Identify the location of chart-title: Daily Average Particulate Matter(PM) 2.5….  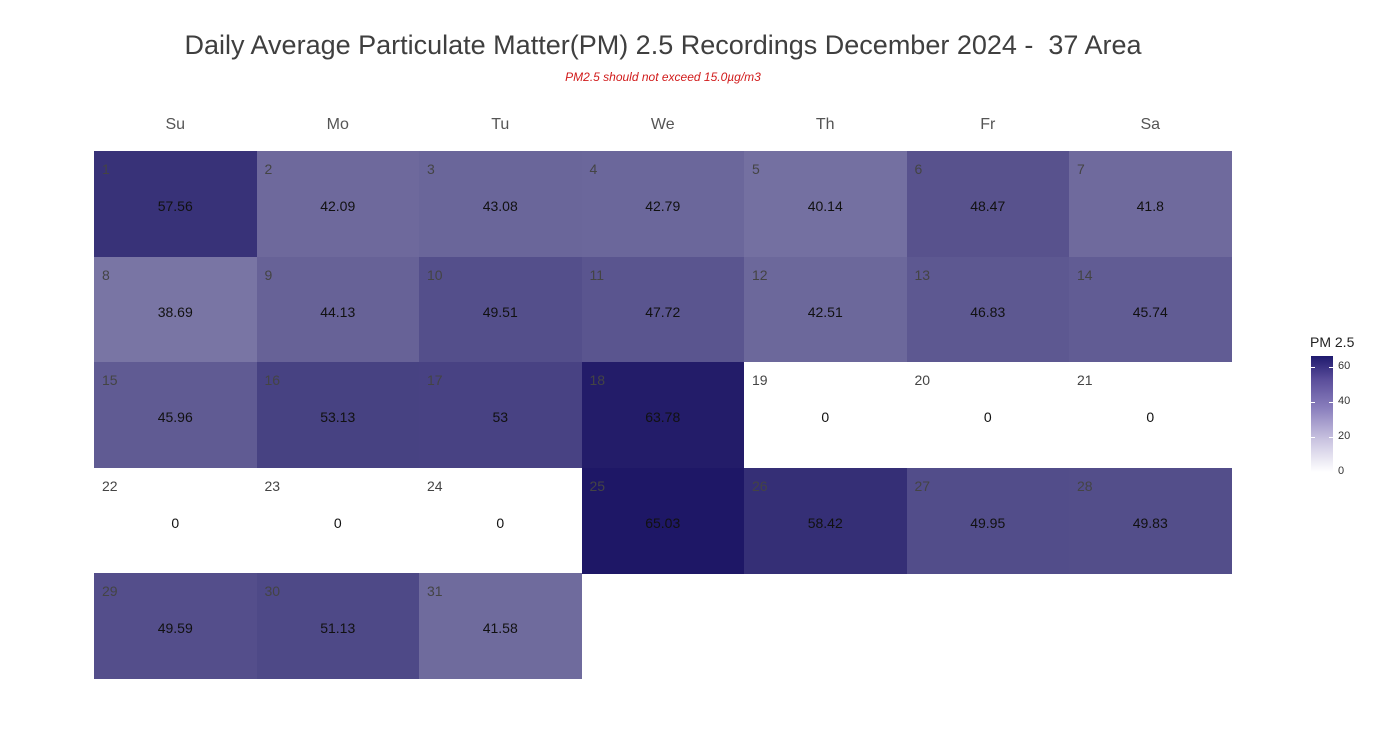
(663, 45).